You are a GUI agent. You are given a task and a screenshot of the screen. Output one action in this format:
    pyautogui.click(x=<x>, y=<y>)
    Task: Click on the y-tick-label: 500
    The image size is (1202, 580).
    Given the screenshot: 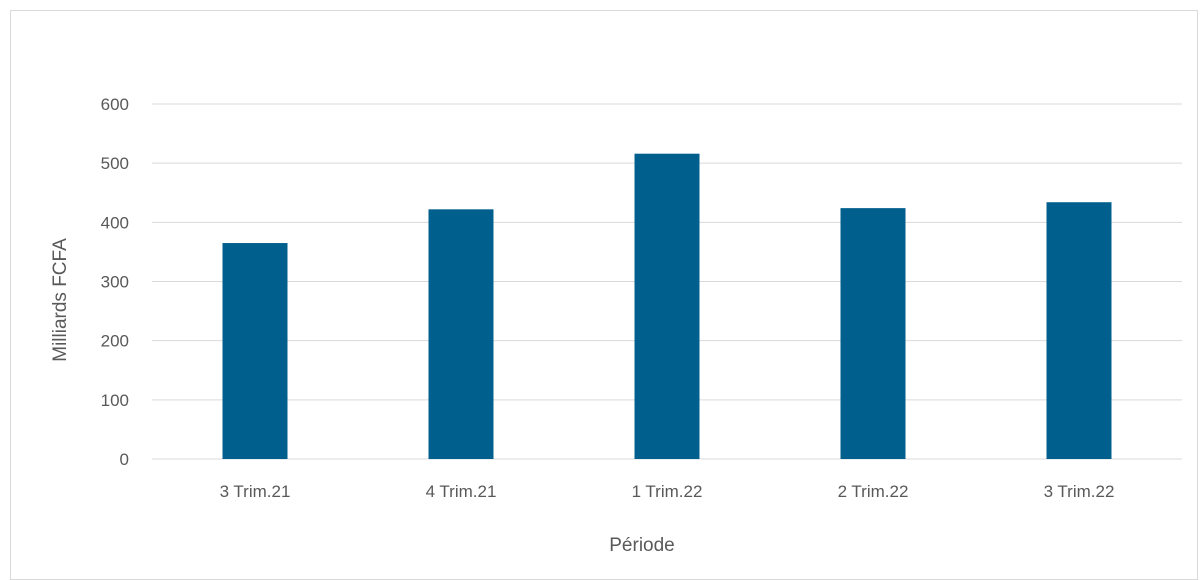 What is the action you would take?
    pyautogui.click(x=115, y=163)
    